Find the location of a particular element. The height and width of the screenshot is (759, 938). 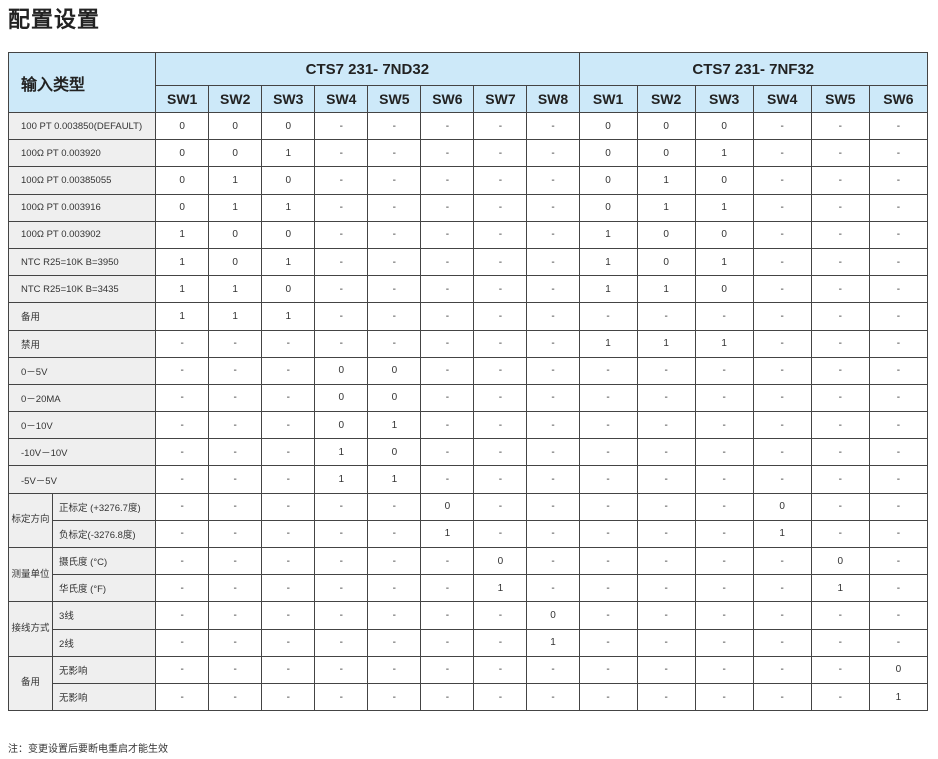

footnote: 注：变更设置后要断电重启才能生效 is located at coordinates (88, 749).